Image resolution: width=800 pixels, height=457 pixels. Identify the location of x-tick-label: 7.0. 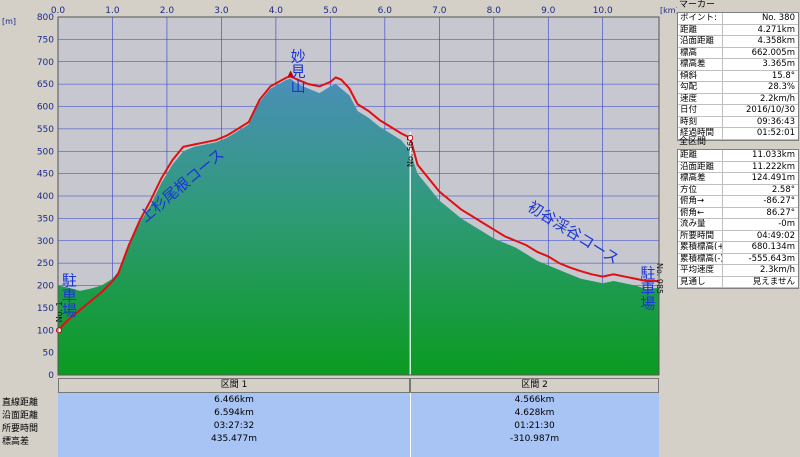
(439, 11).